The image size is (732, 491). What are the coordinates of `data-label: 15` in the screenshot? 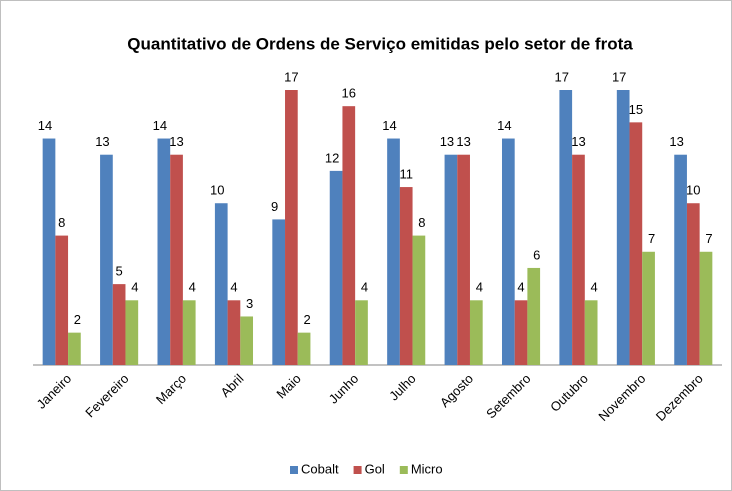 It's located at (636, 109).